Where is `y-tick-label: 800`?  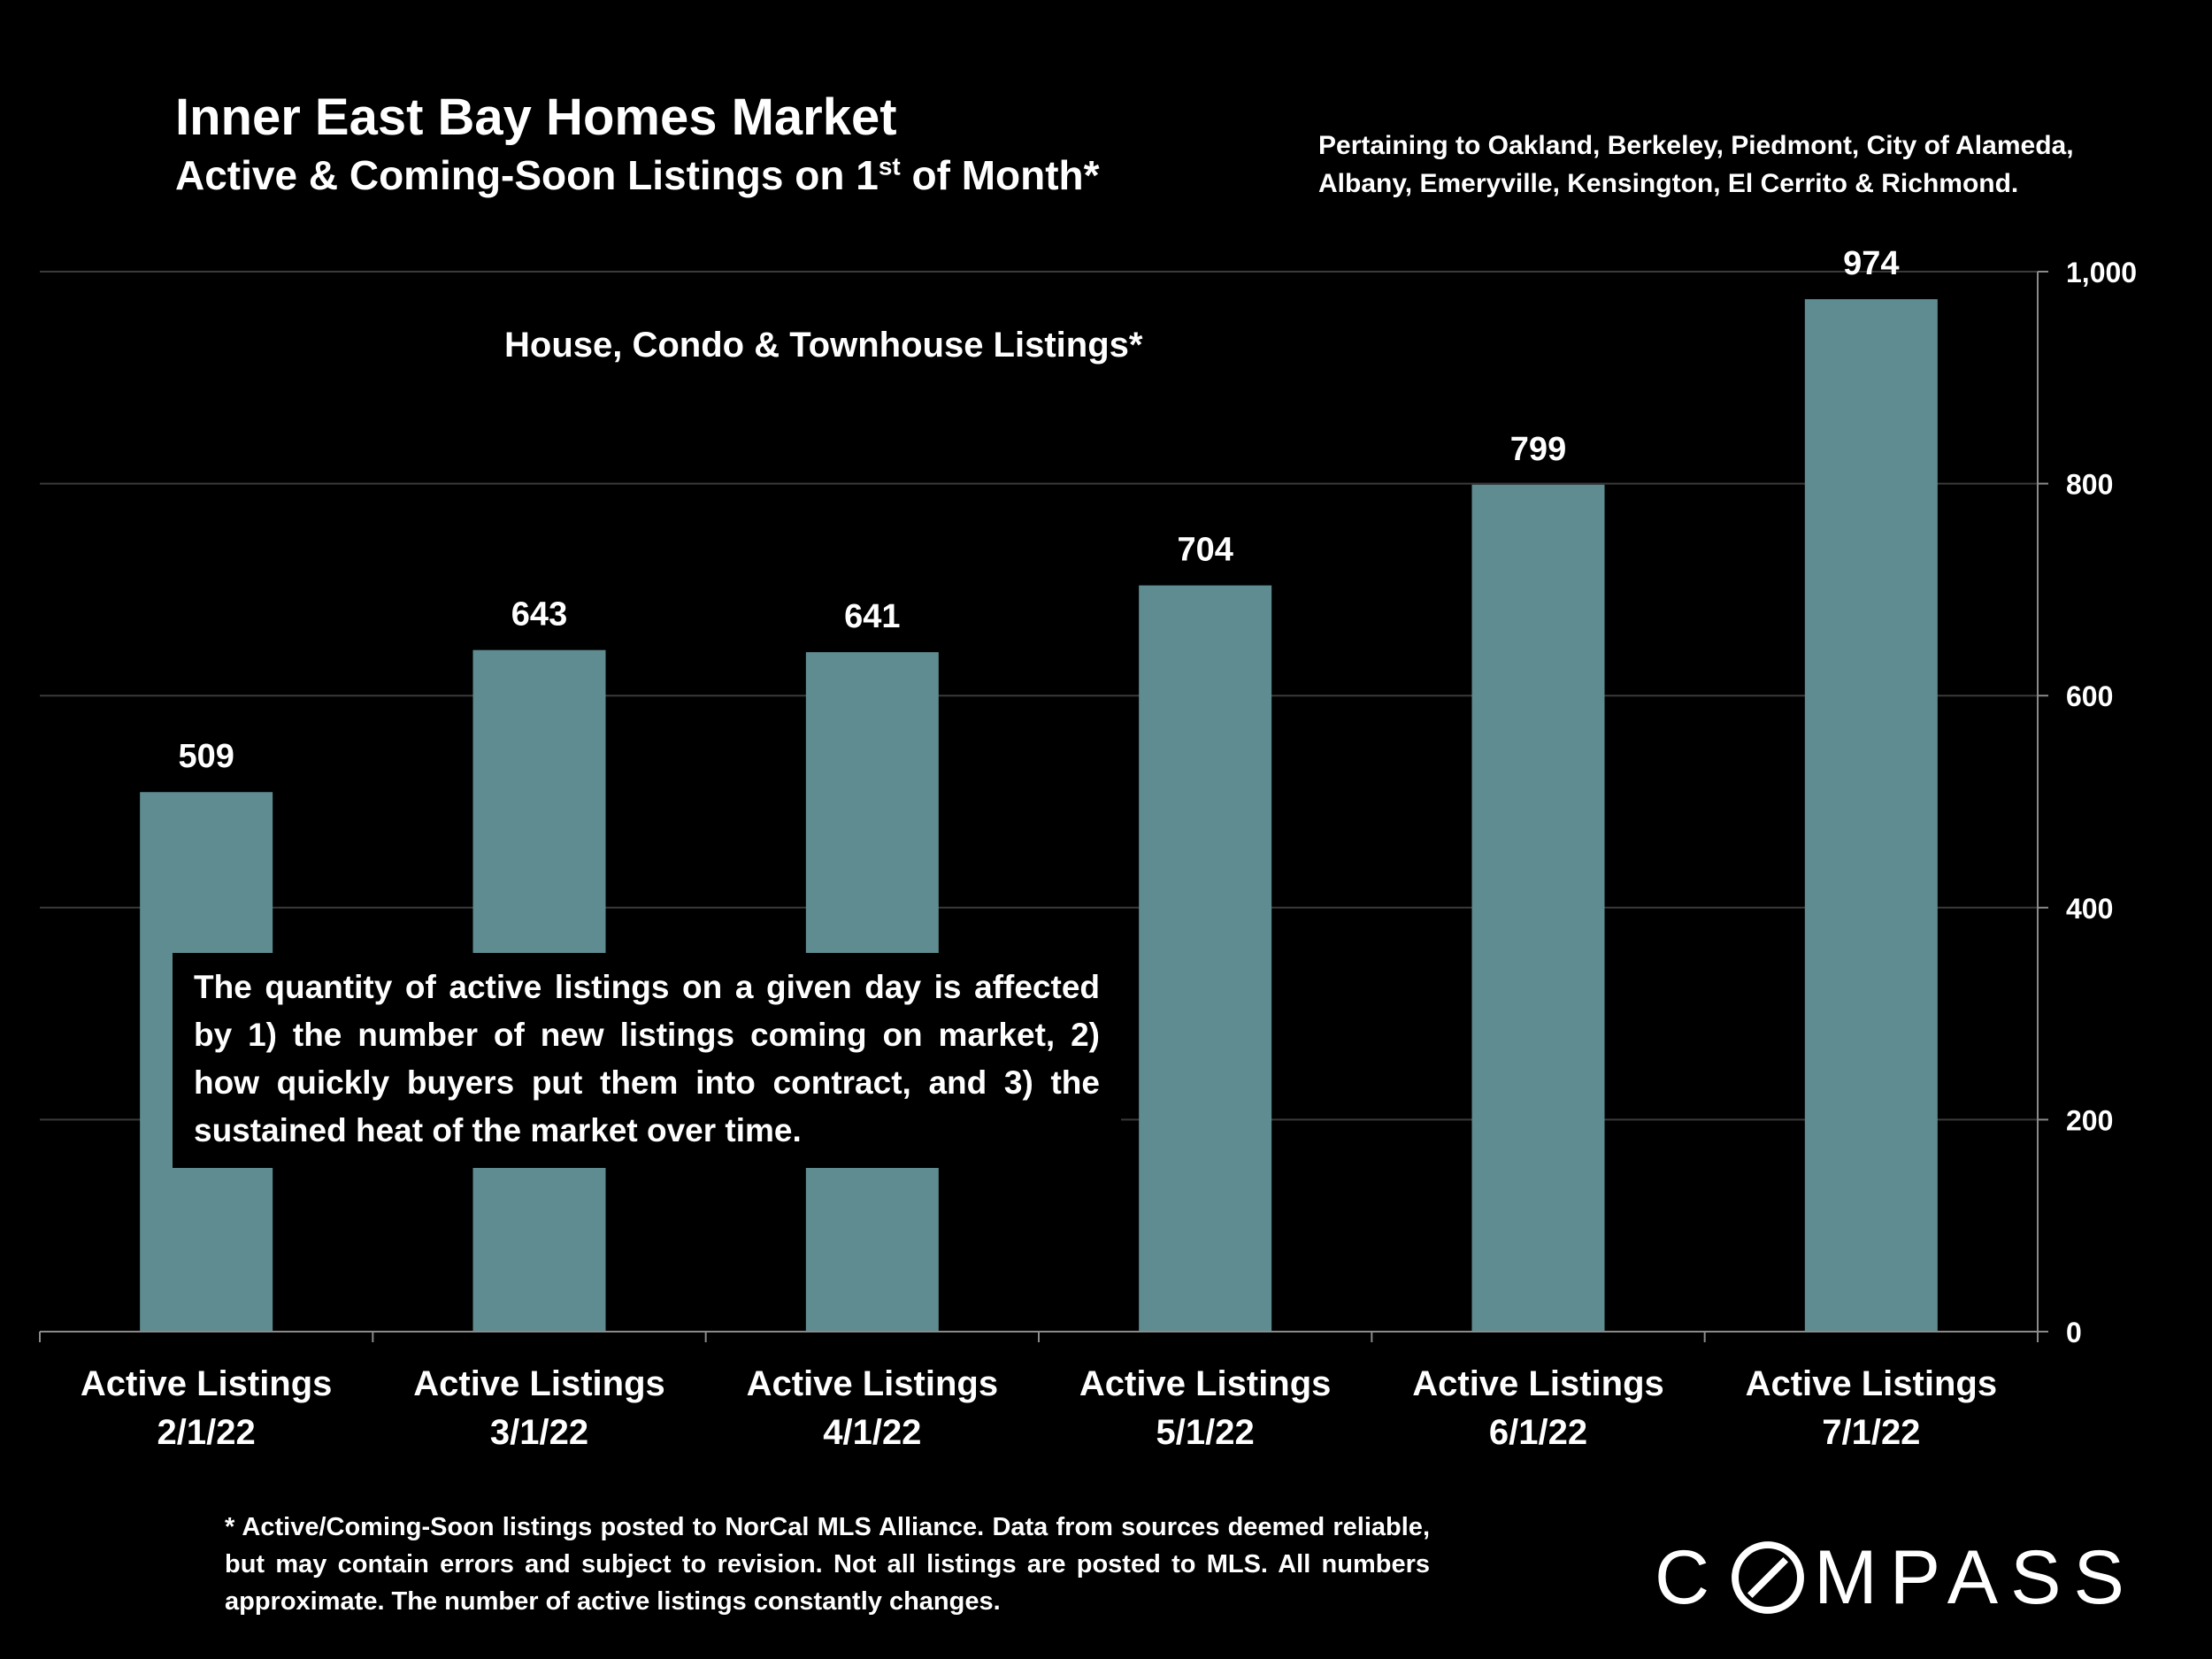
y-tick-label: 800 is located at coordinates (2090, 485).